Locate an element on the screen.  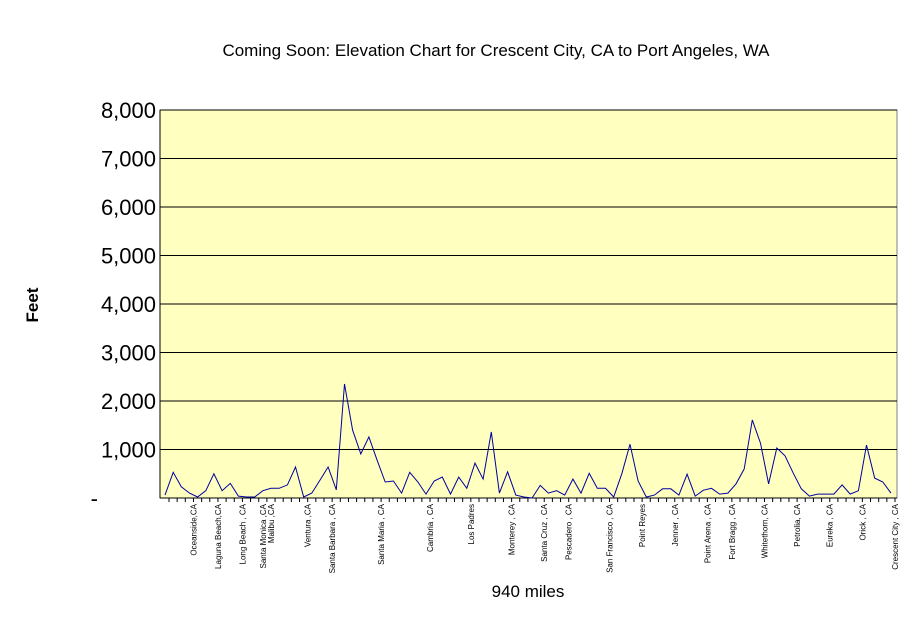
x-tick-label: Santa Maria , CA is located at coordinates (381, 534).